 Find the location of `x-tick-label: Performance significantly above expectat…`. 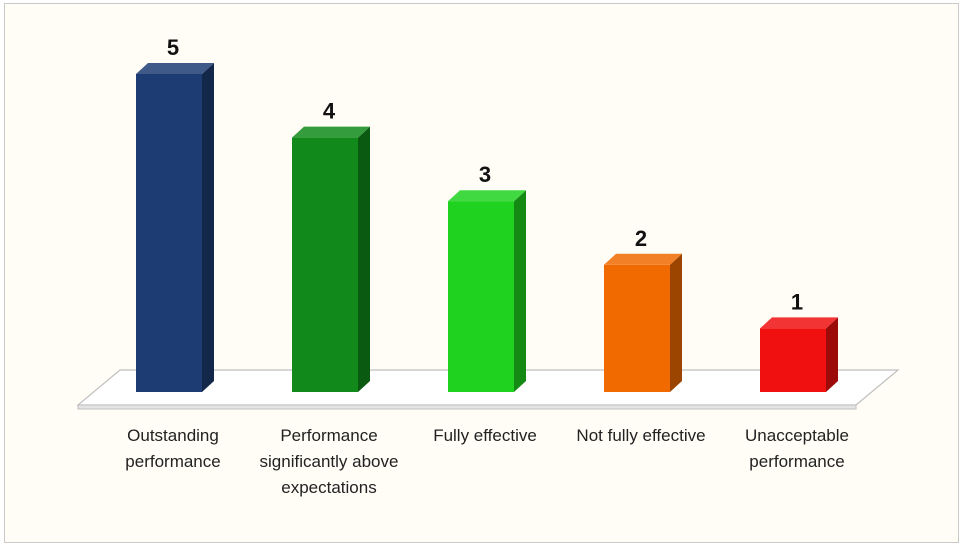

x-tick-label: Performance significantly above expectat… is located at coordinates (329, 461).